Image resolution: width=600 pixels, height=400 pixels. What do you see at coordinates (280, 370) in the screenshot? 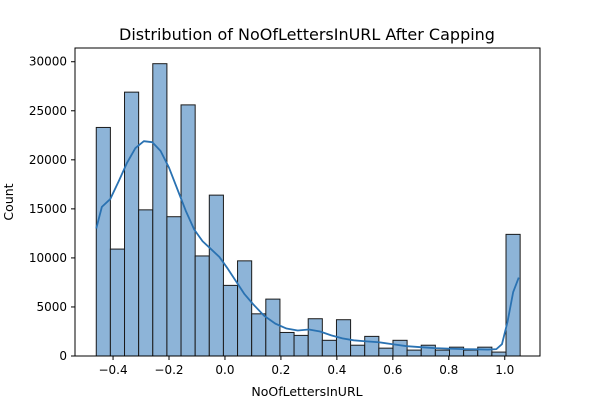
I see `x-tick-label: 0.2` at bounding box center [280, 370].